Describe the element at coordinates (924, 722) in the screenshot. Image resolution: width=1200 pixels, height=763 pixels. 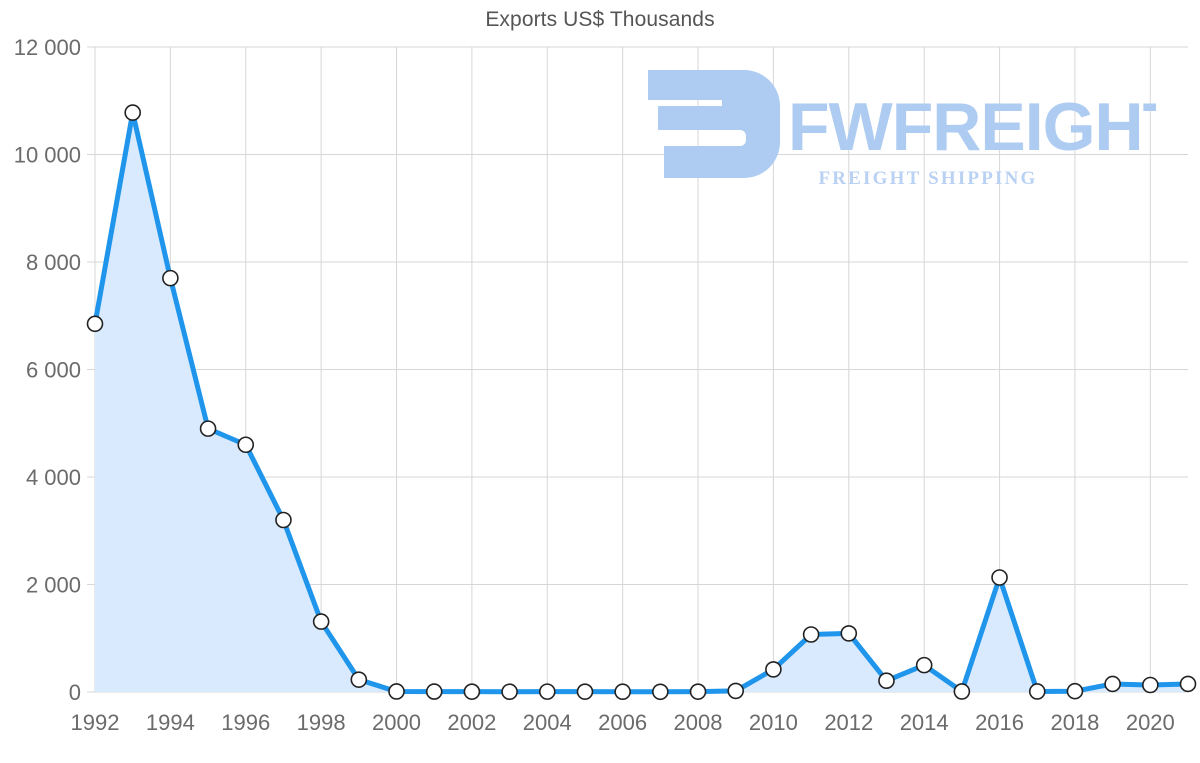
I see `x-axis-tick-label: 2014` at that location.